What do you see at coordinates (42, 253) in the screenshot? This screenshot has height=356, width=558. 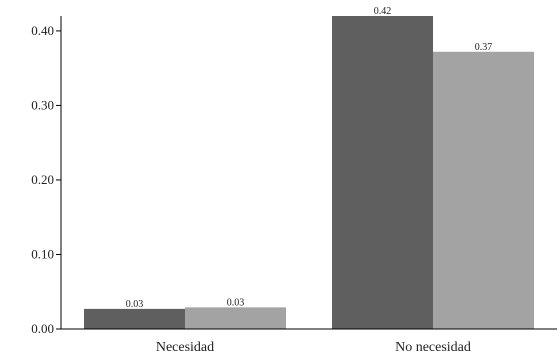 I see `y-tick-label: 0.10` at bounding box center [42, 253].